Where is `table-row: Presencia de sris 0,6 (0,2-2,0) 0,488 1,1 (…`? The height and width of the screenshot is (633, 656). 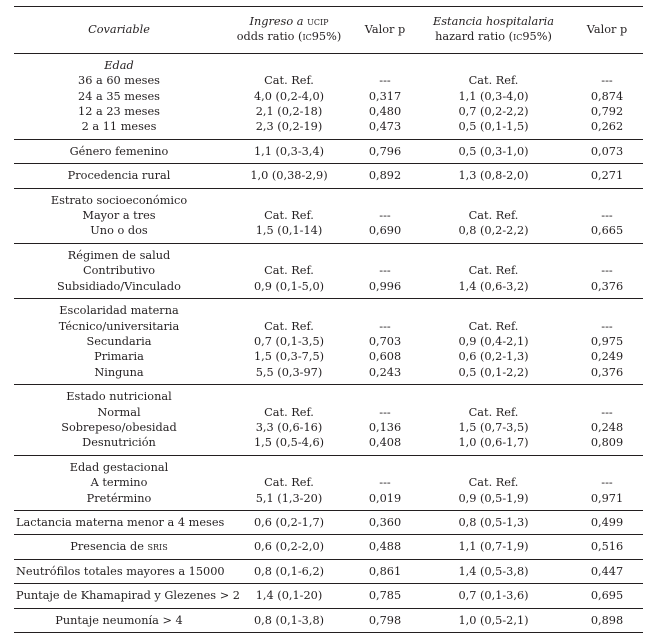 table-row: Presencia de sris 0,6 (0,2-2,0) 0,488 1,1 (… is located at coordinates (328, 547).